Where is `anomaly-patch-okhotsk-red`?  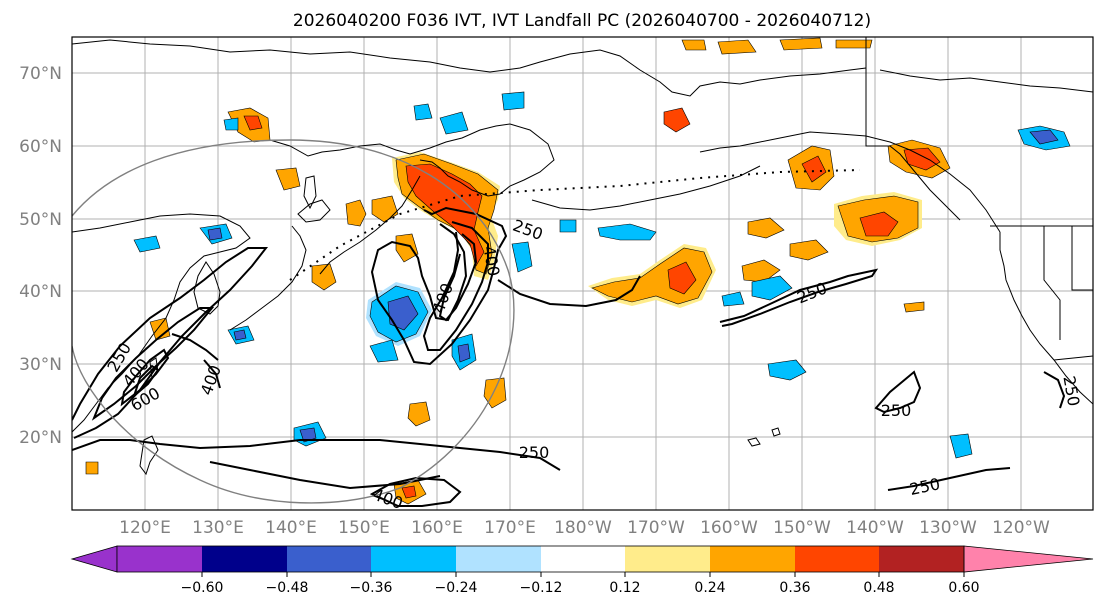 anomaly-patch-okhotsk-red is located at coordinates (445, 215).